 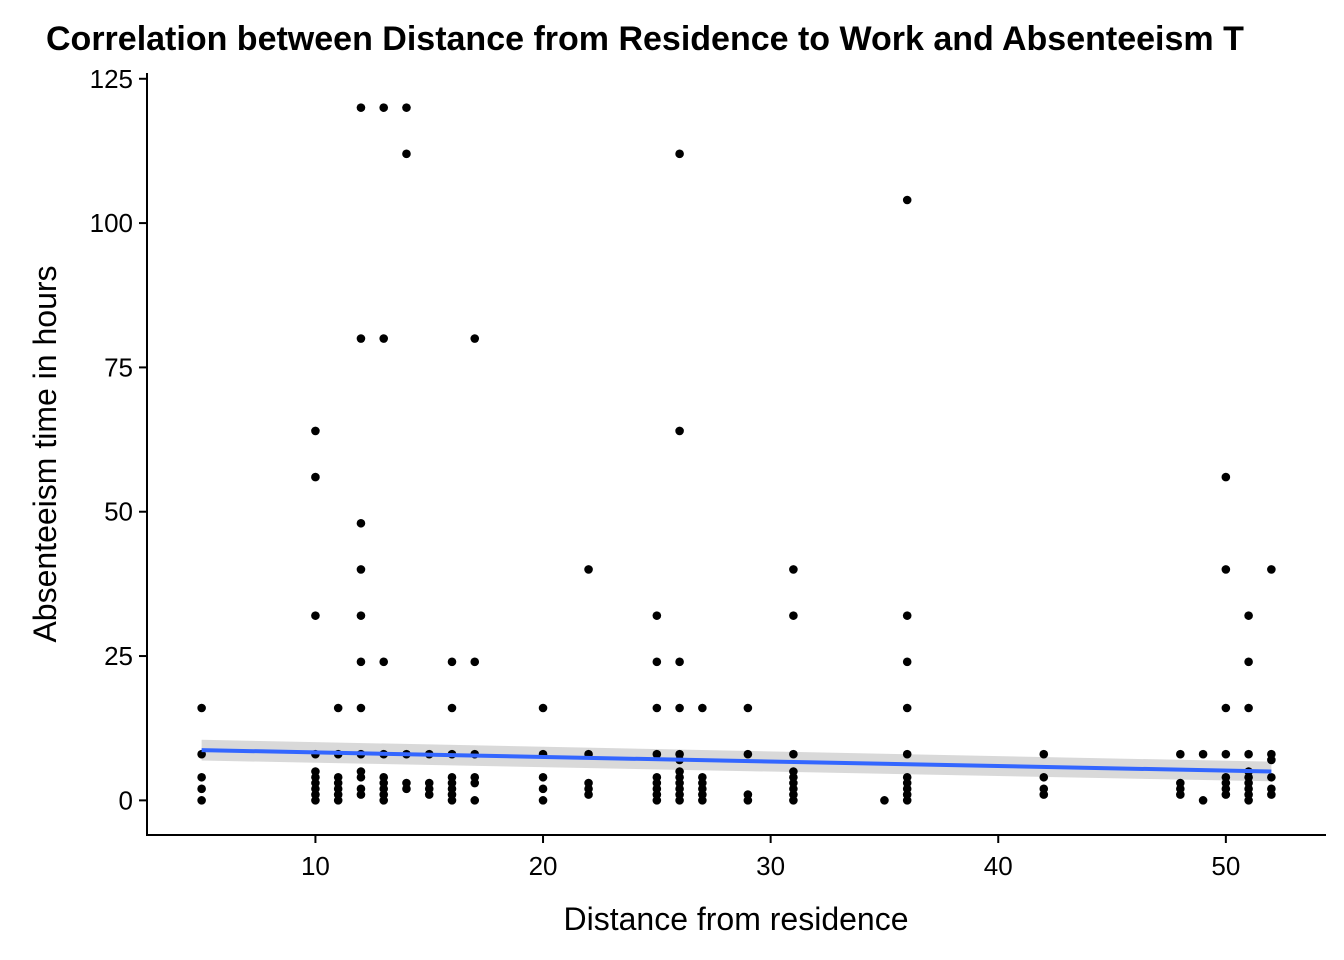 What do you see at coordinates (45, 453) in the screenshot?
I see `y-axis-label: Absenteeism time in hours` at bounding box center [45, 453].